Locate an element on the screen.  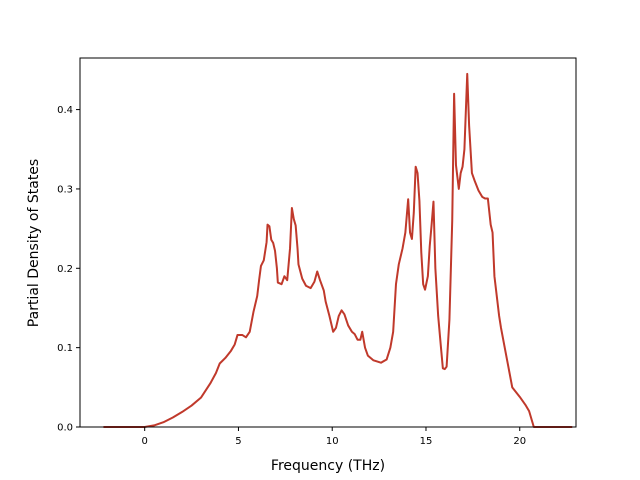
y-axis-label: Partial Density of States is located at coordinates (34, 243).